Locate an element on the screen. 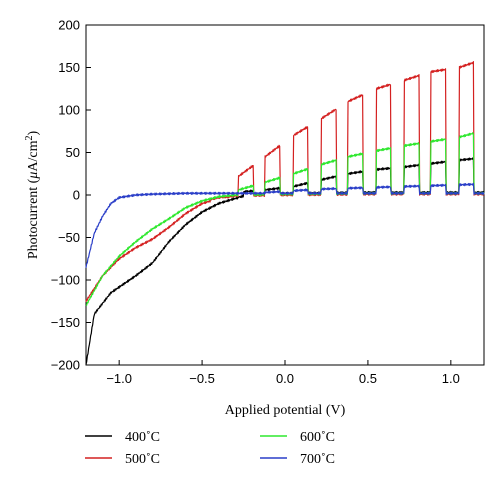 Image resolution: width=500 pixels, height=483 pixels. x-tick-label: −0.5 is located at coordinates (202, 378).